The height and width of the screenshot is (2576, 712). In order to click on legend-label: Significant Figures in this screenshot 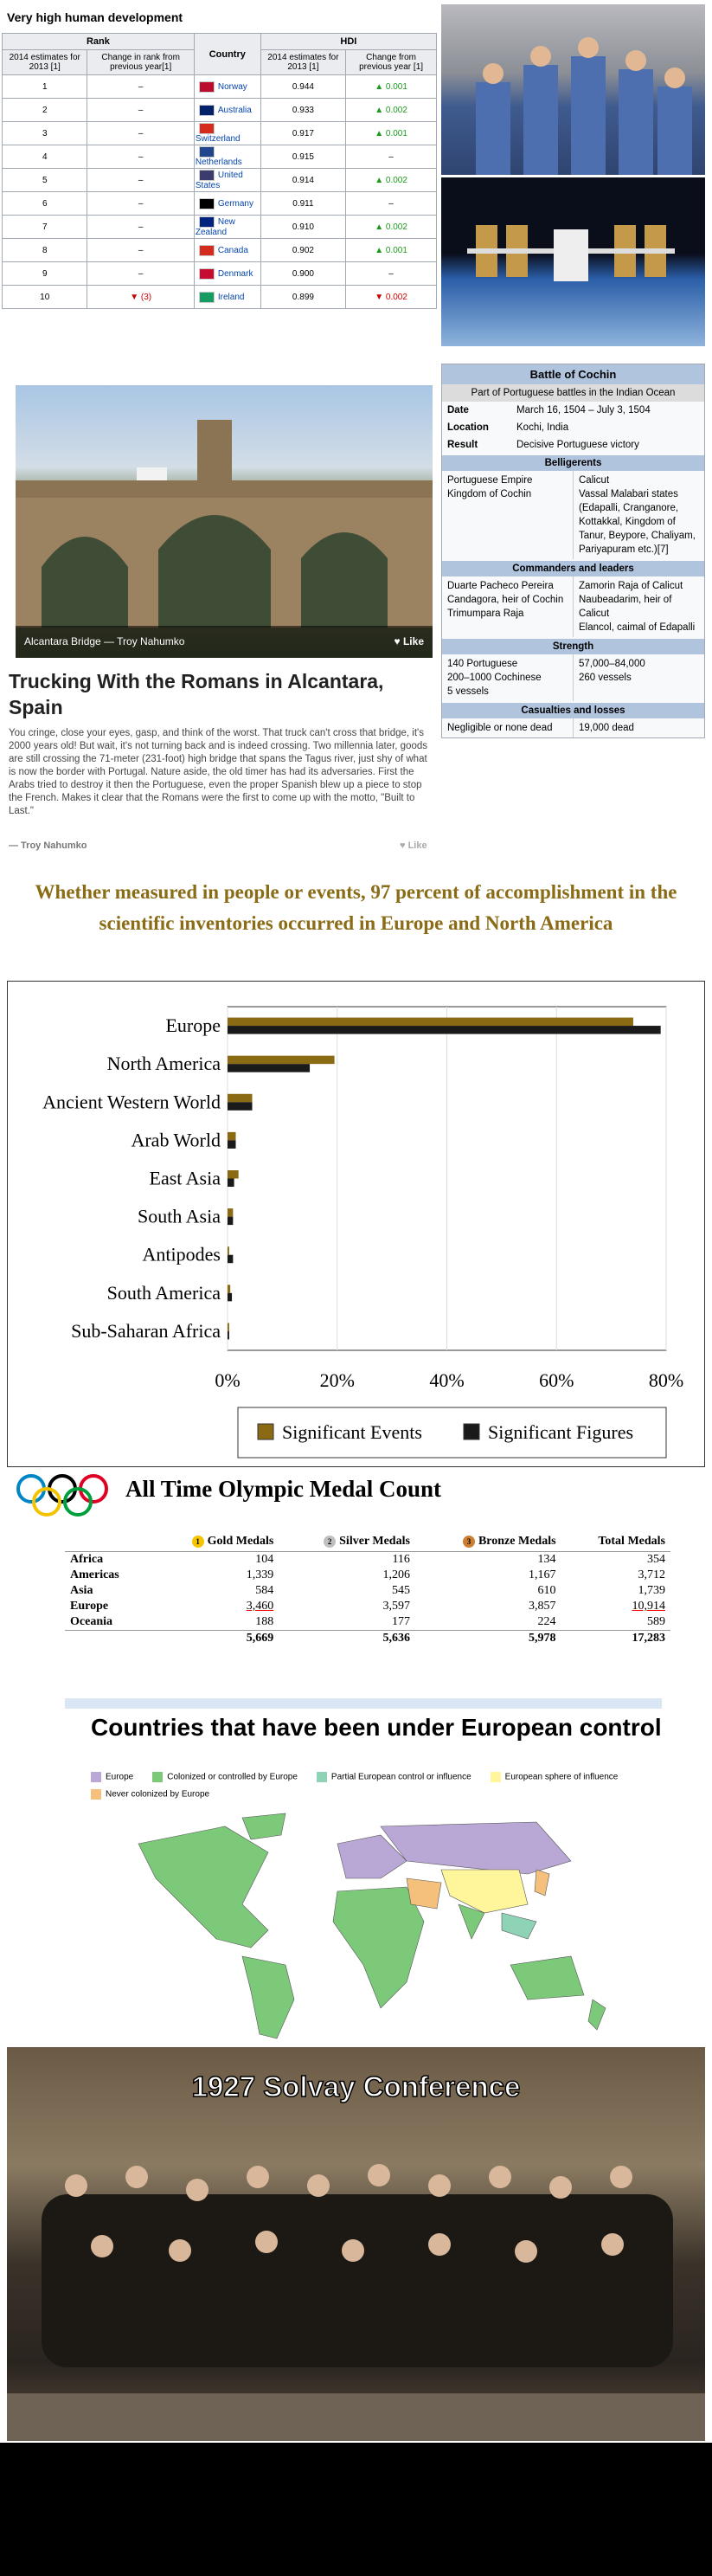, I will do `click(560, 1432)`.